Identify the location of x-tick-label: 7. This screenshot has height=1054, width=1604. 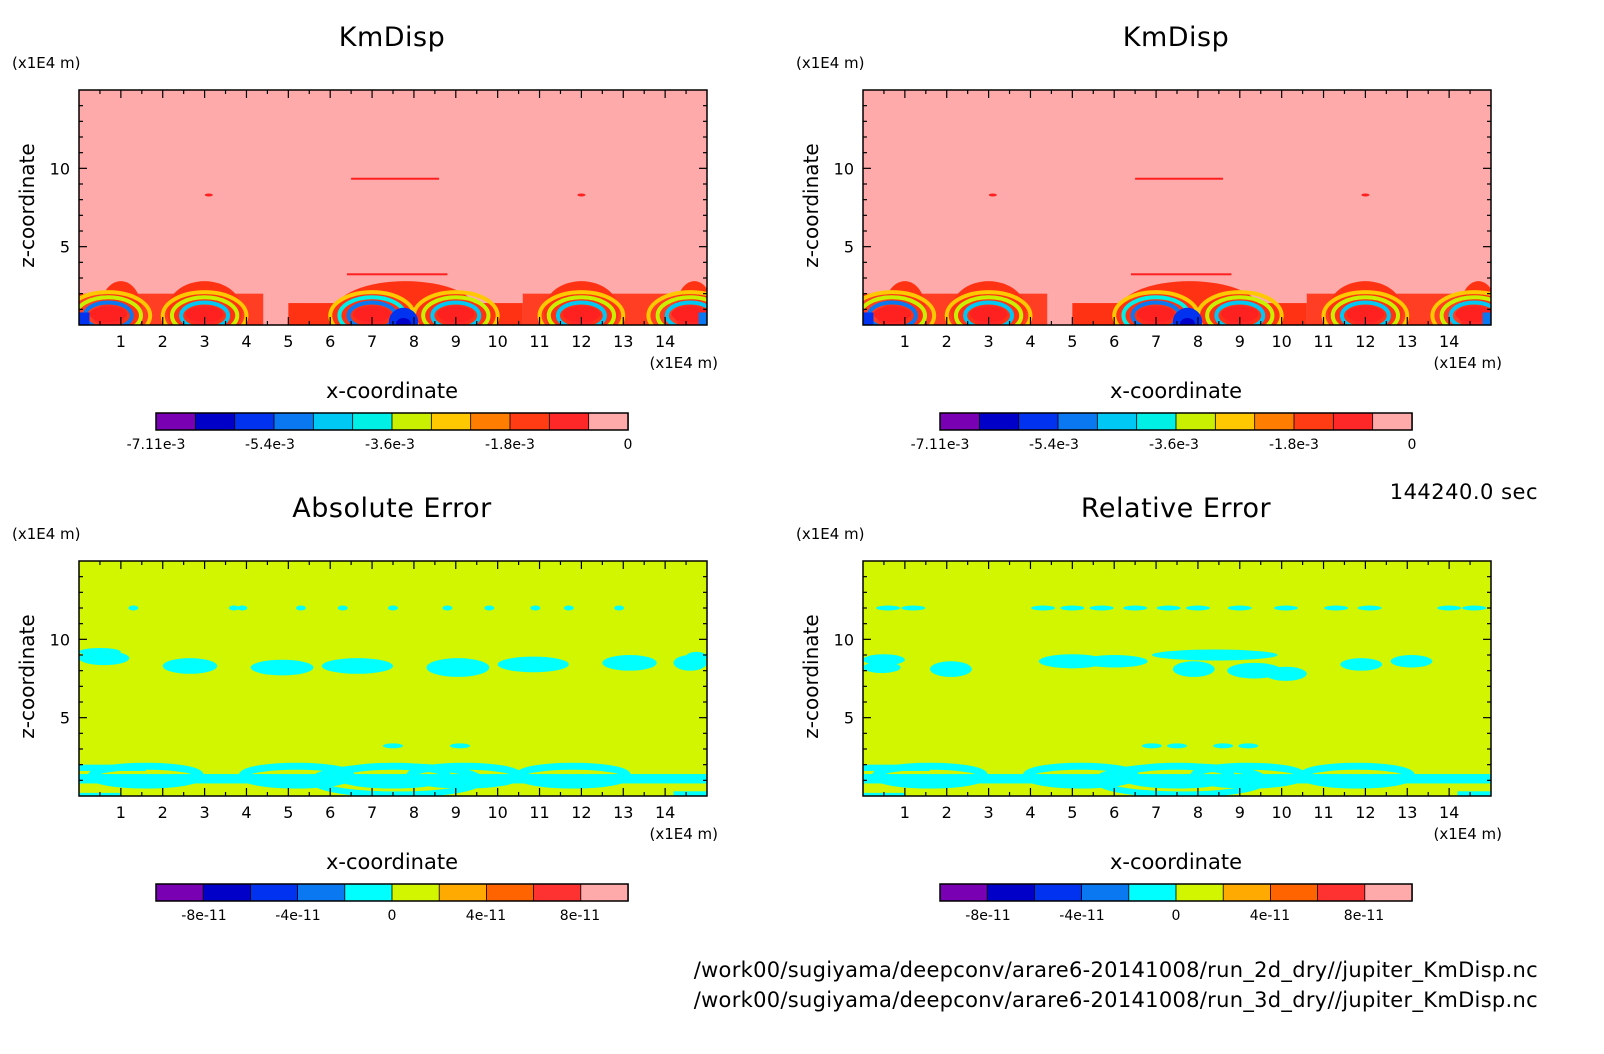
(372, 341).